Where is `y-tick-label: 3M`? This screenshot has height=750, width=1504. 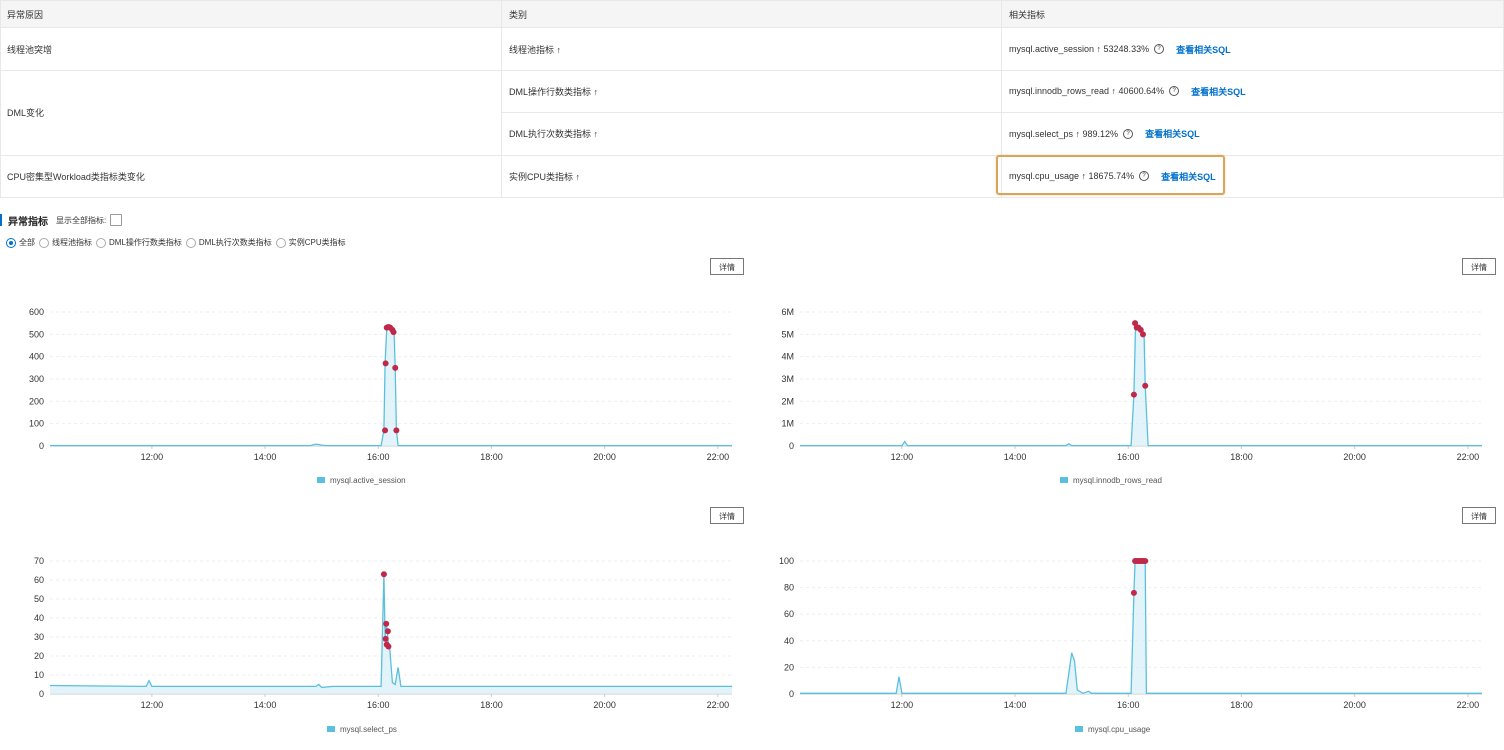 y-tick-label: 3M is located at coordinates (787, 379).